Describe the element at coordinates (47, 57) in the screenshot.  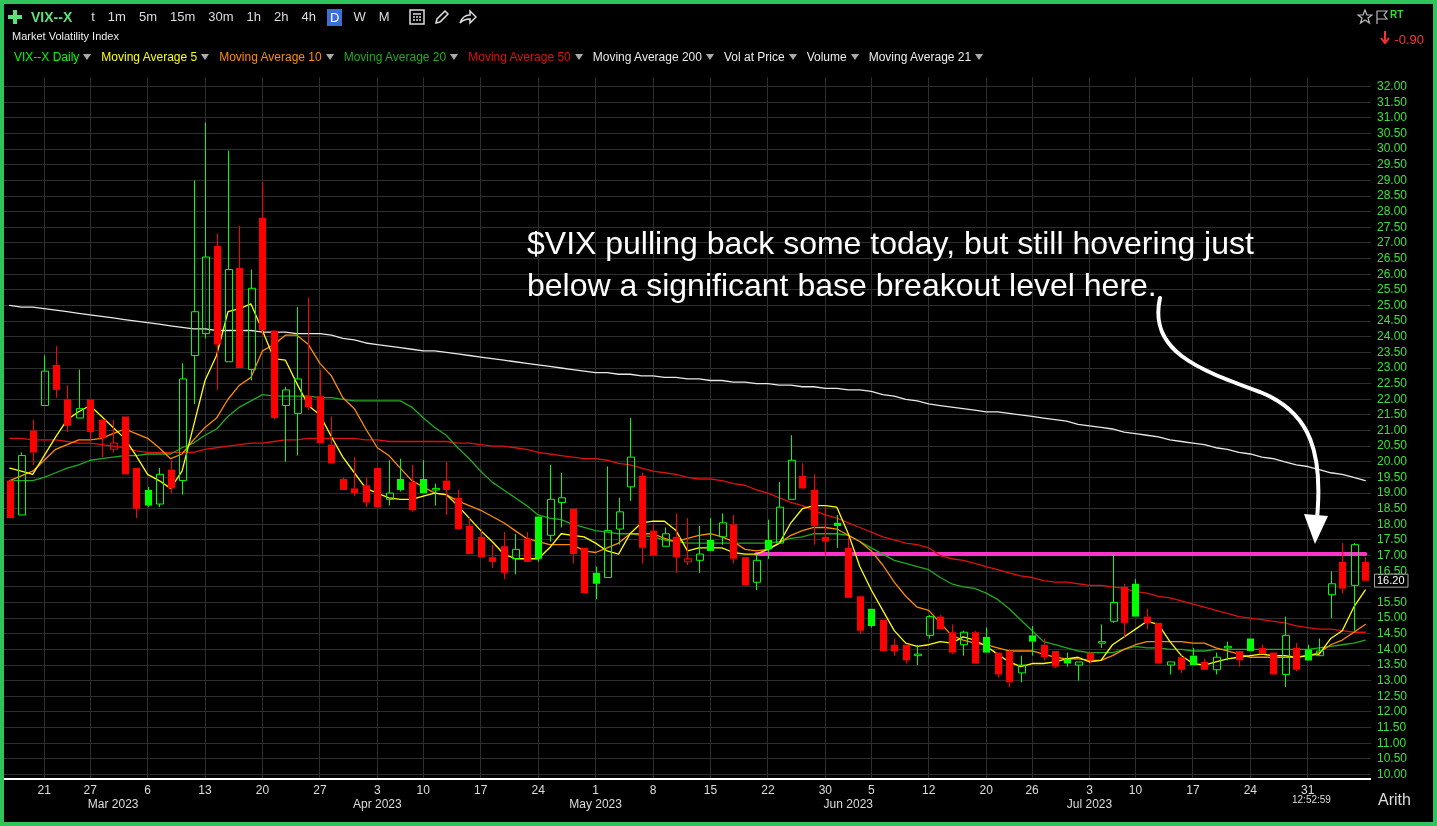
I see `text: VIX--X Daily` at that location.